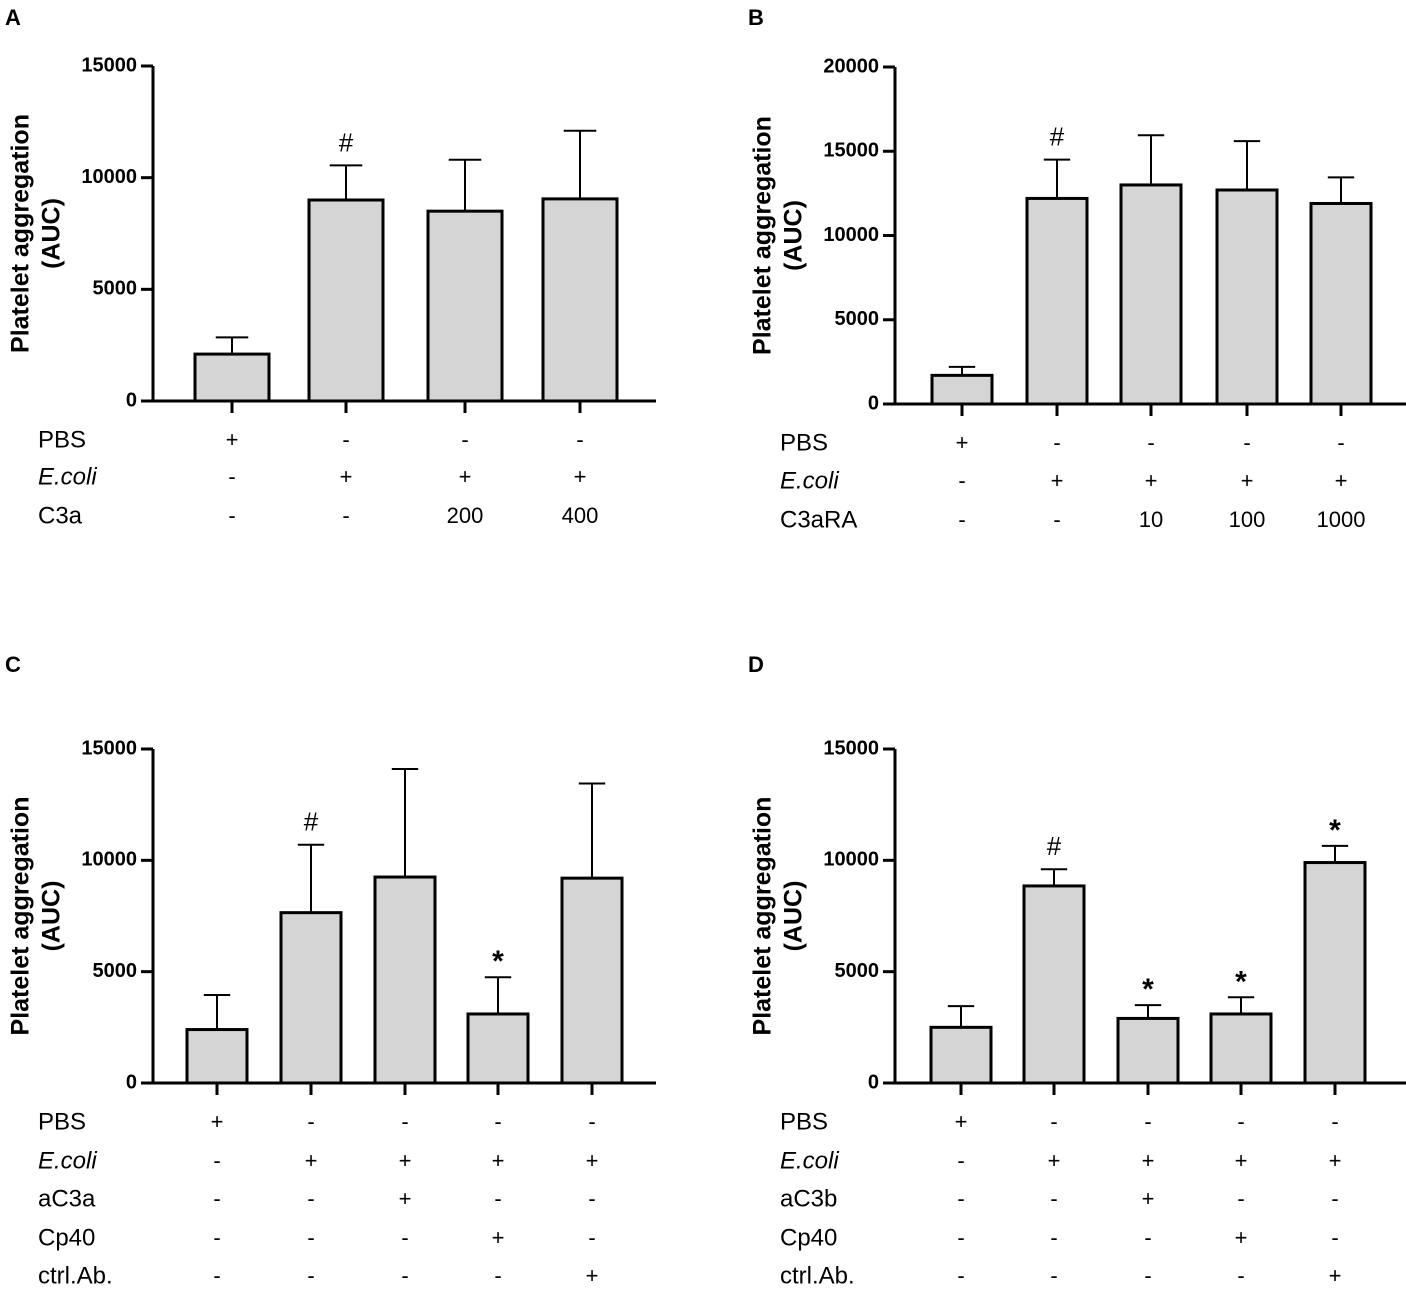 The image size is (1406, 1289). What do you see at coordinates (808, 1198) in the screenshot?
I see `condition-row-label: aC3b` at bounding box center [808, 1198].